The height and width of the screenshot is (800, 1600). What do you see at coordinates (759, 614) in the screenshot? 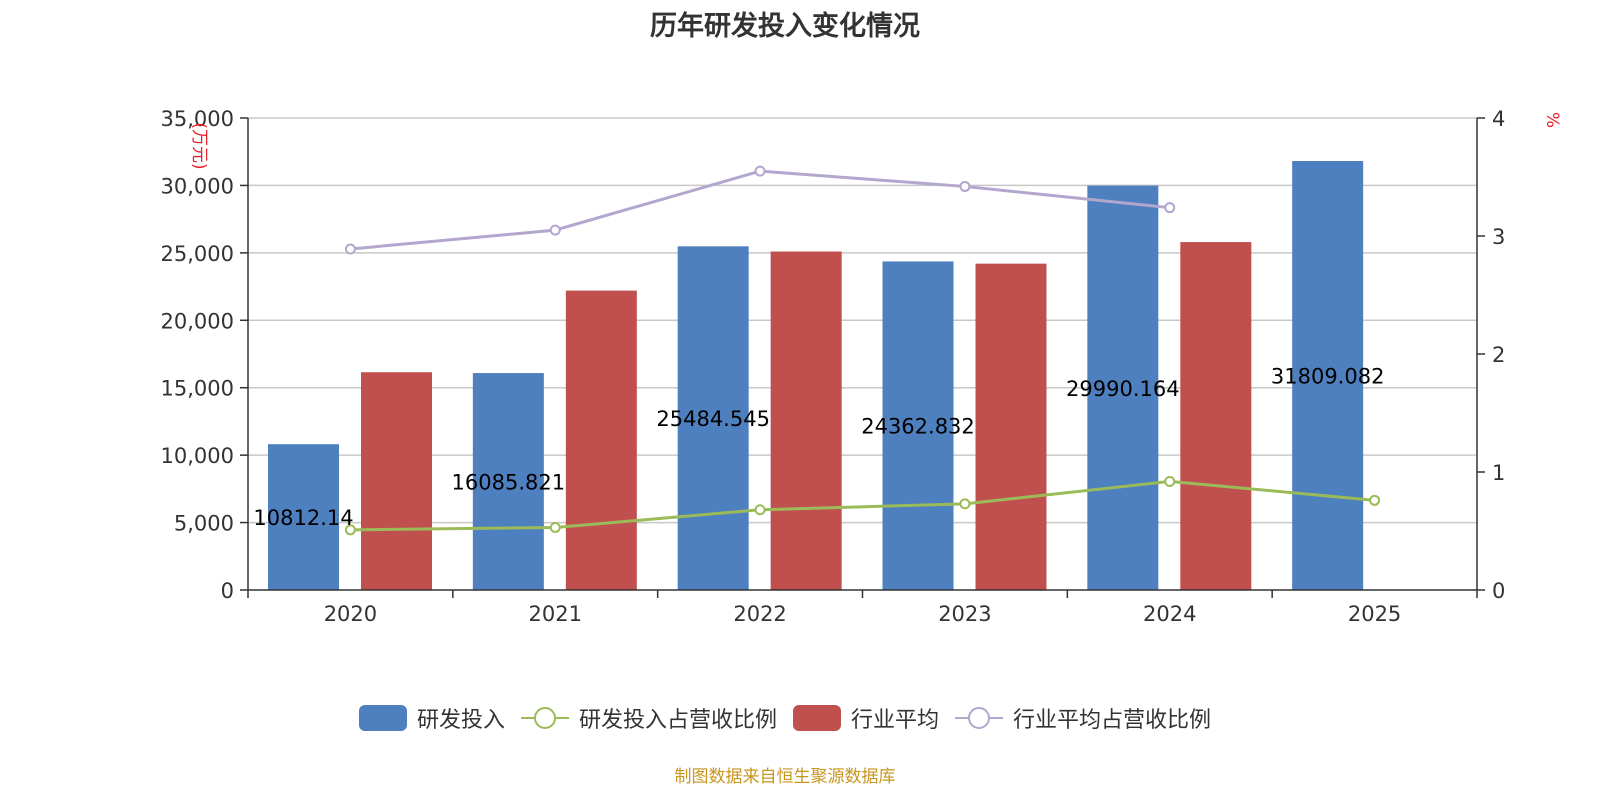
I see `x-tick-label: 2022` at bounding box center [759, 614].